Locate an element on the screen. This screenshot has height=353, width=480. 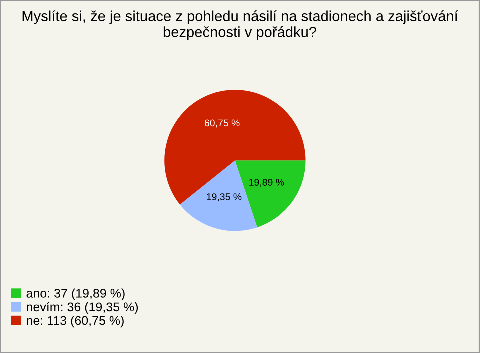
chart-title: Myslíte si, že je situace z pohledu násilí na stadionech a zajišťování bezpečnosti v pořádku? is located at coordinates (240, 25).